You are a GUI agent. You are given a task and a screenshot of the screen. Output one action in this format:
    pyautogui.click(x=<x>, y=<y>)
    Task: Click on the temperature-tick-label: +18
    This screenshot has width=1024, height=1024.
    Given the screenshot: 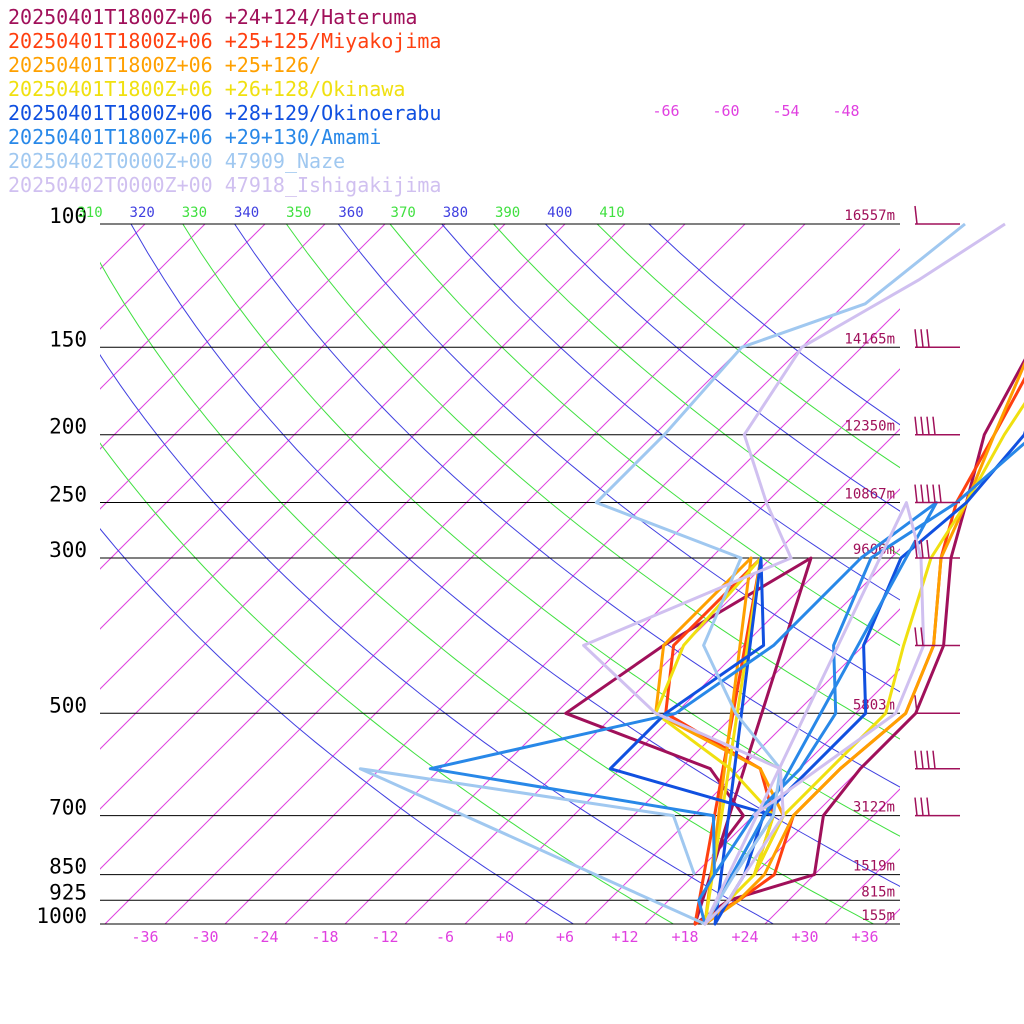 What is the action you would take?
    pyautogui.click(x=684, y=937)
    